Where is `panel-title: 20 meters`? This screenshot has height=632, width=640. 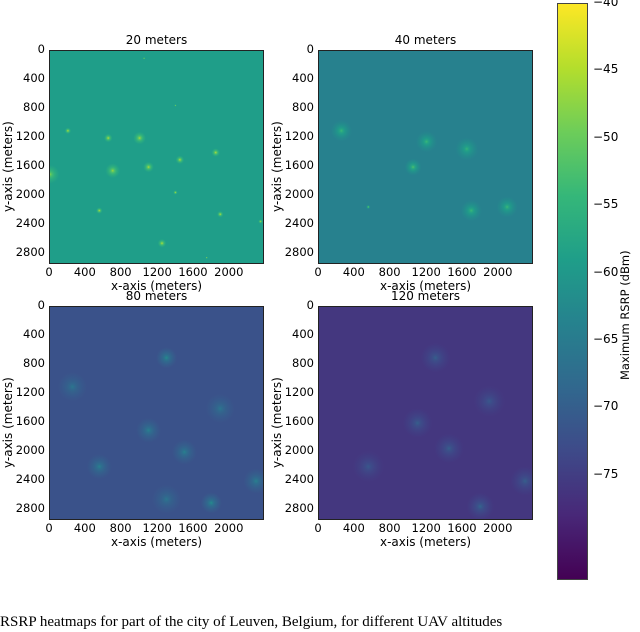
panel-title: 20 meters is located at coordinates (156, 40).